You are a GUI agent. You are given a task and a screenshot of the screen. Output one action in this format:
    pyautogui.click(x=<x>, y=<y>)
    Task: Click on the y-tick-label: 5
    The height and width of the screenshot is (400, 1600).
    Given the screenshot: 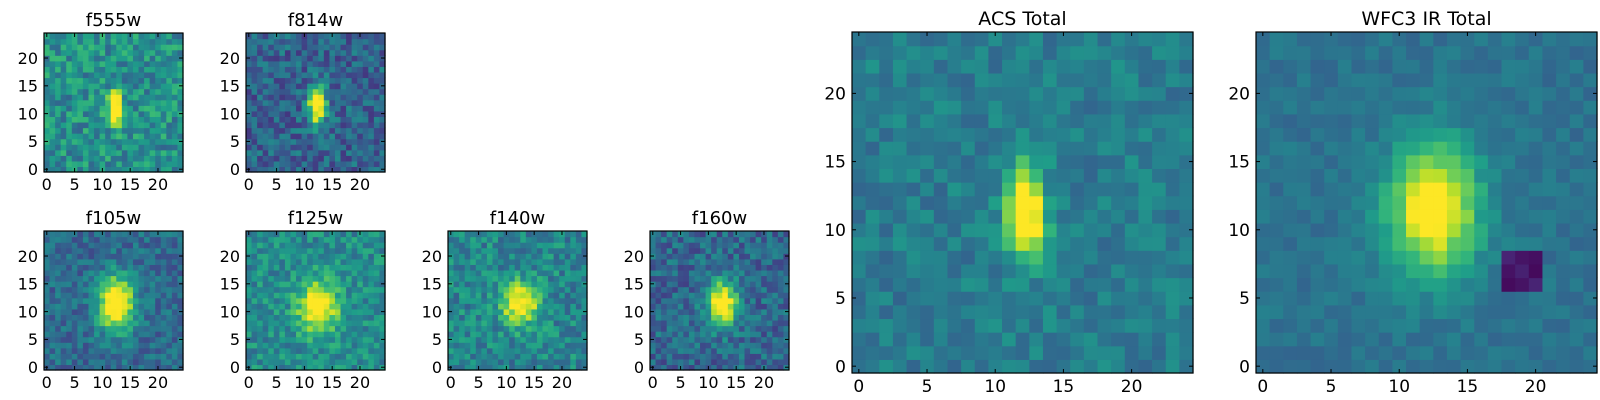 What is the action you would take?
    pyautogui.click(x=639, y=339)
    